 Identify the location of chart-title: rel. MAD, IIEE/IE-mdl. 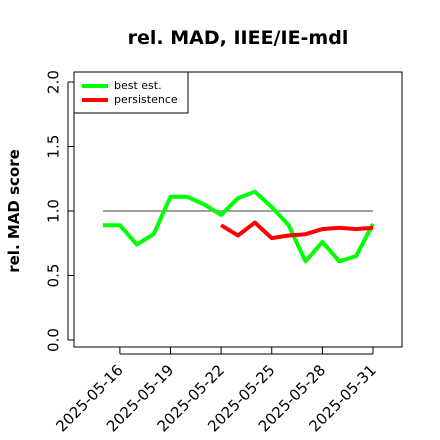
(238, 38).